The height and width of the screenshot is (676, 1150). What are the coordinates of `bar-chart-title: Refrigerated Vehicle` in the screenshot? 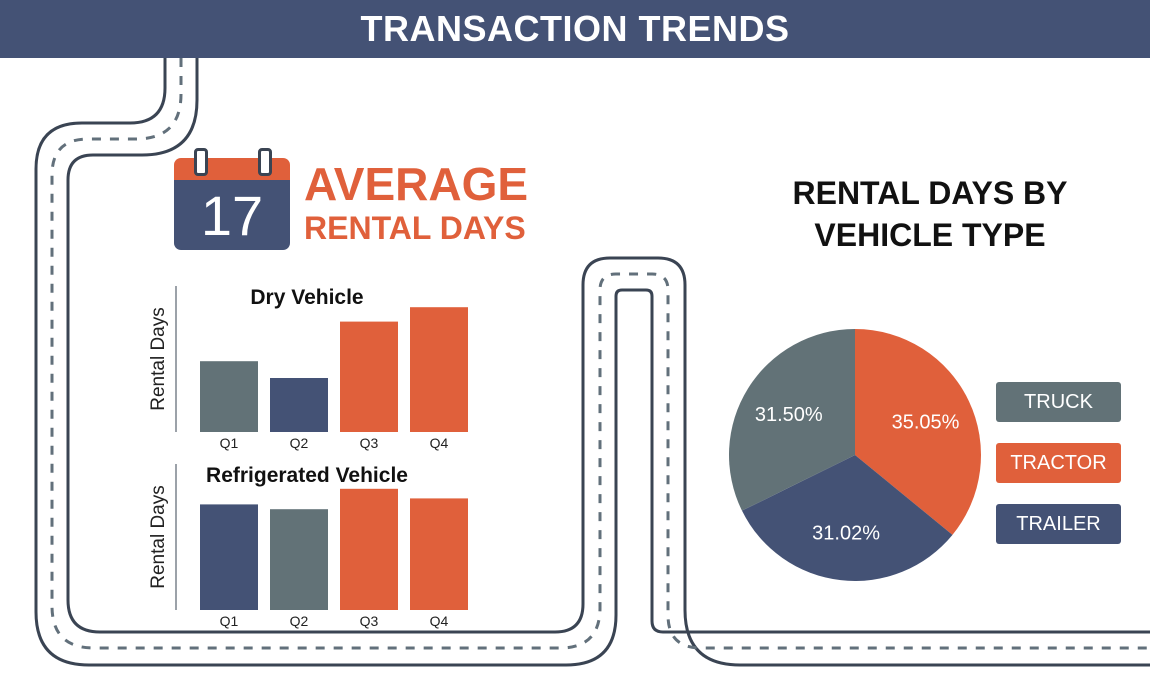 It's located at (307, 475).